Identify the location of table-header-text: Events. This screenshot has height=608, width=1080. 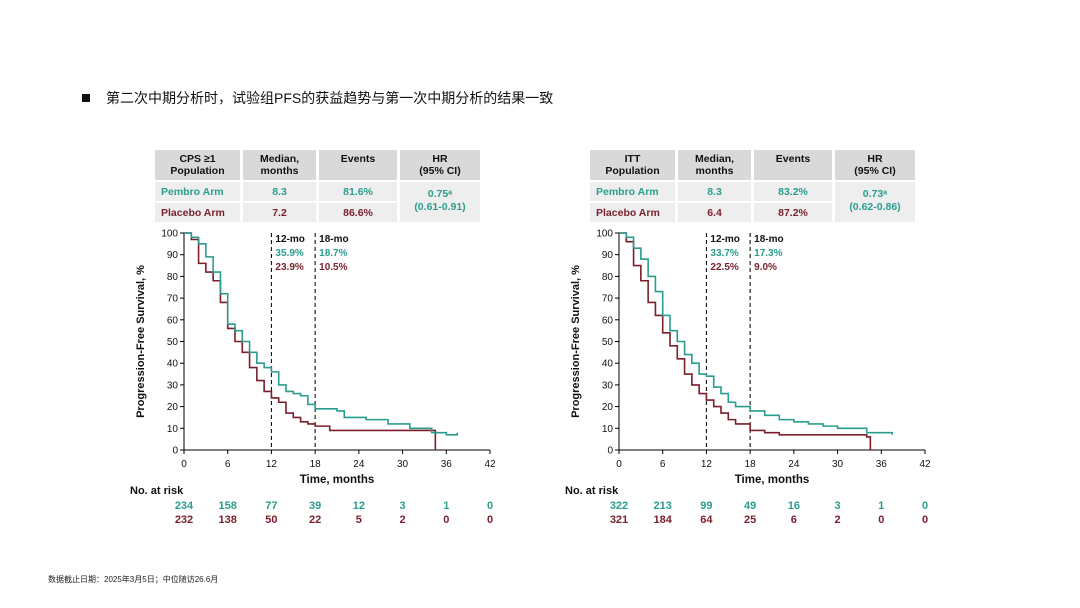
(358, 159).